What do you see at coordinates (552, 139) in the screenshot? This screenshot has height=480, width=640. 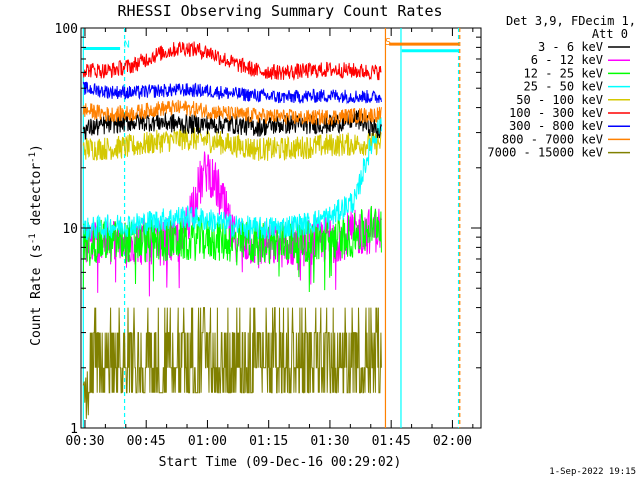 I see `legend-entry-label: 800 - 7000 keV` at bounding box center [552, 139].